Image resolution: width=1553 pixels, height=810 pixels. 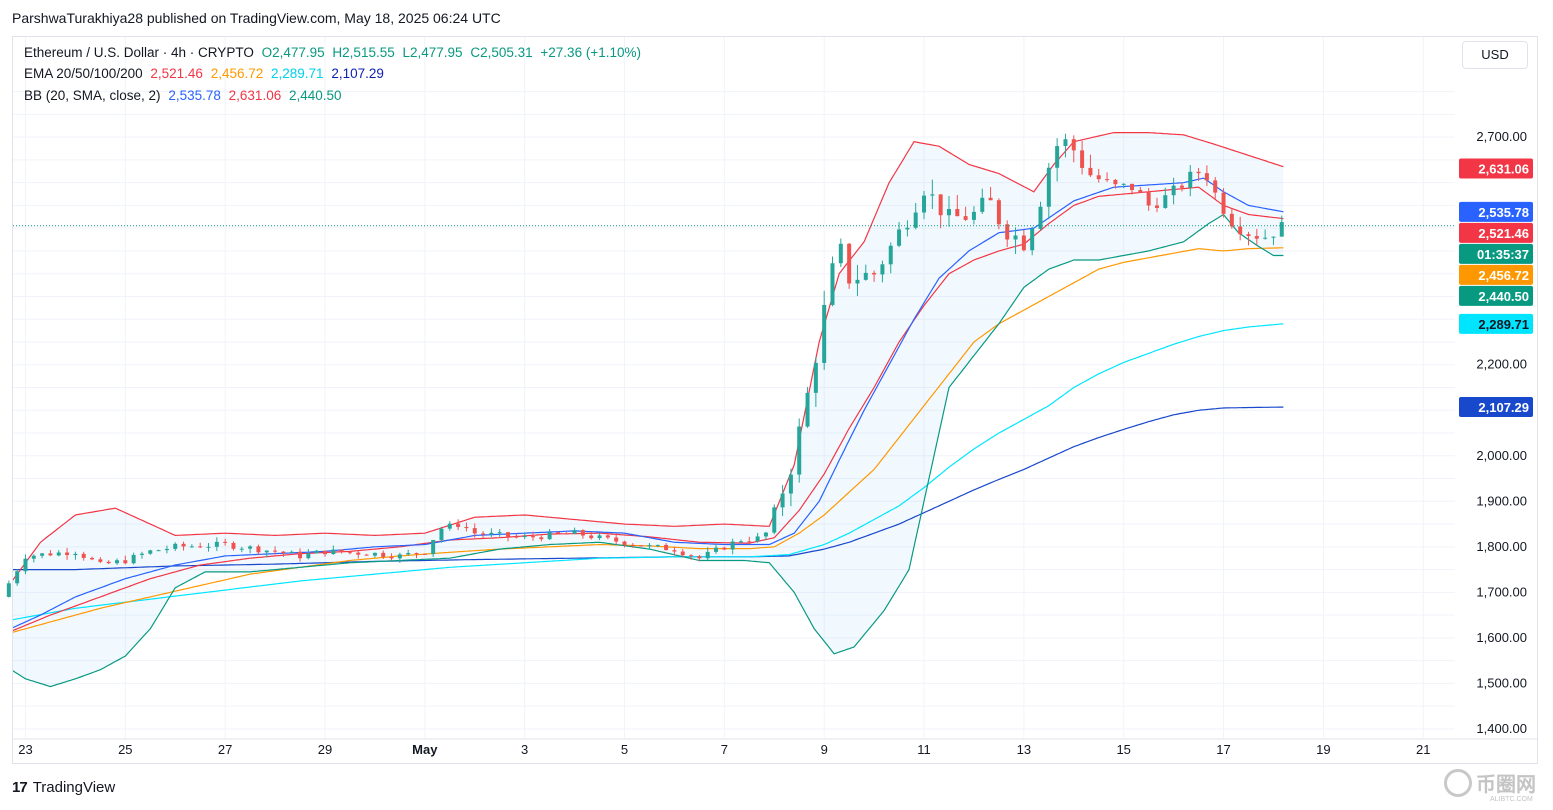 I want to click on price-tick-label: 1,800.00, so click(x=1501, y=546).